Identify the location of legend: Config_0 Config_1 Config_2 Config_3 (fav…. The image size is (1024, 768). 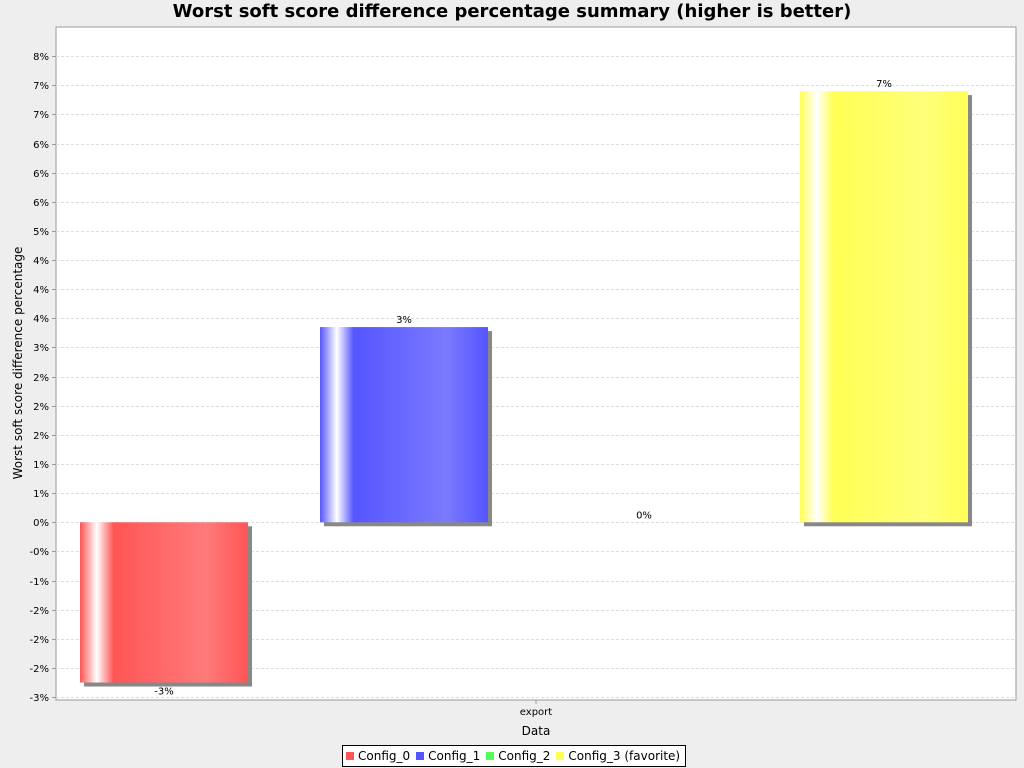
(514, 756).